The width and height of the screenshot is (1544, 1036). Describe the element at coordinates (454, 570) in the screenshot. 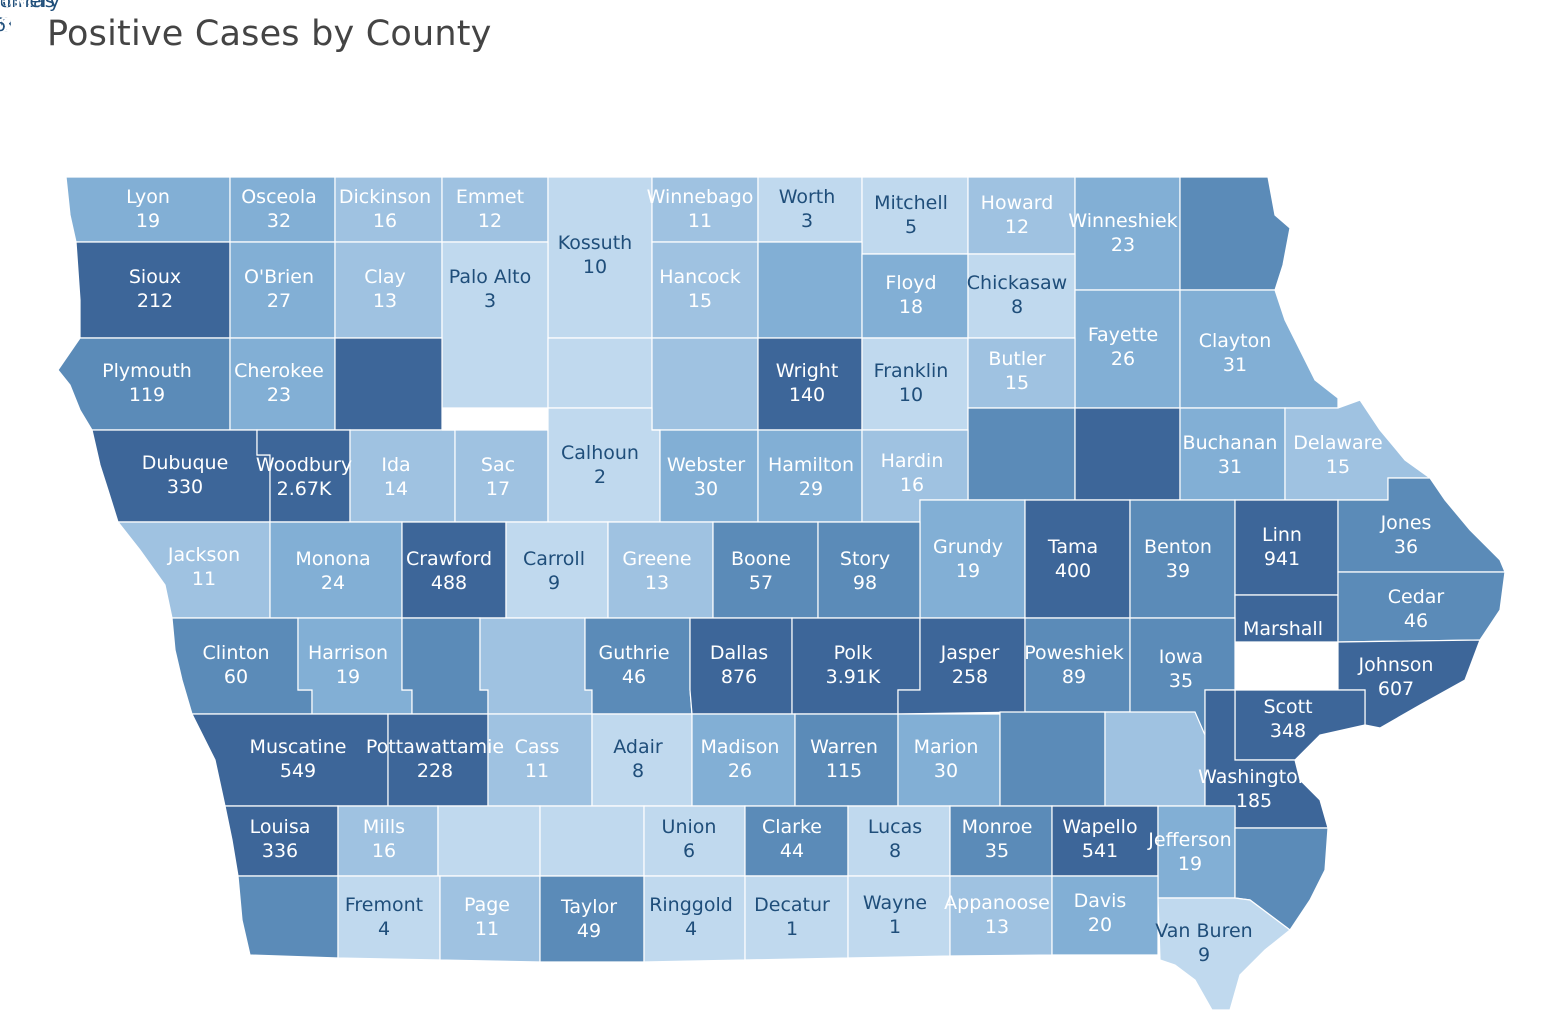

I see `county-shape-crawford` at that location.